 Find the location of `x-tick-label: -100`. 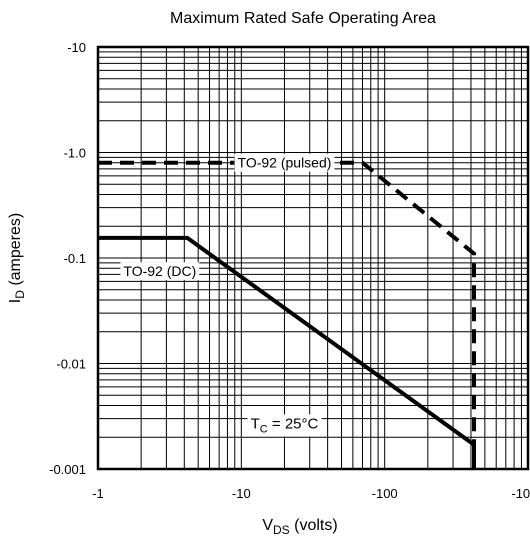

x-tick-label: -100 is located at coordinates (385, 493).